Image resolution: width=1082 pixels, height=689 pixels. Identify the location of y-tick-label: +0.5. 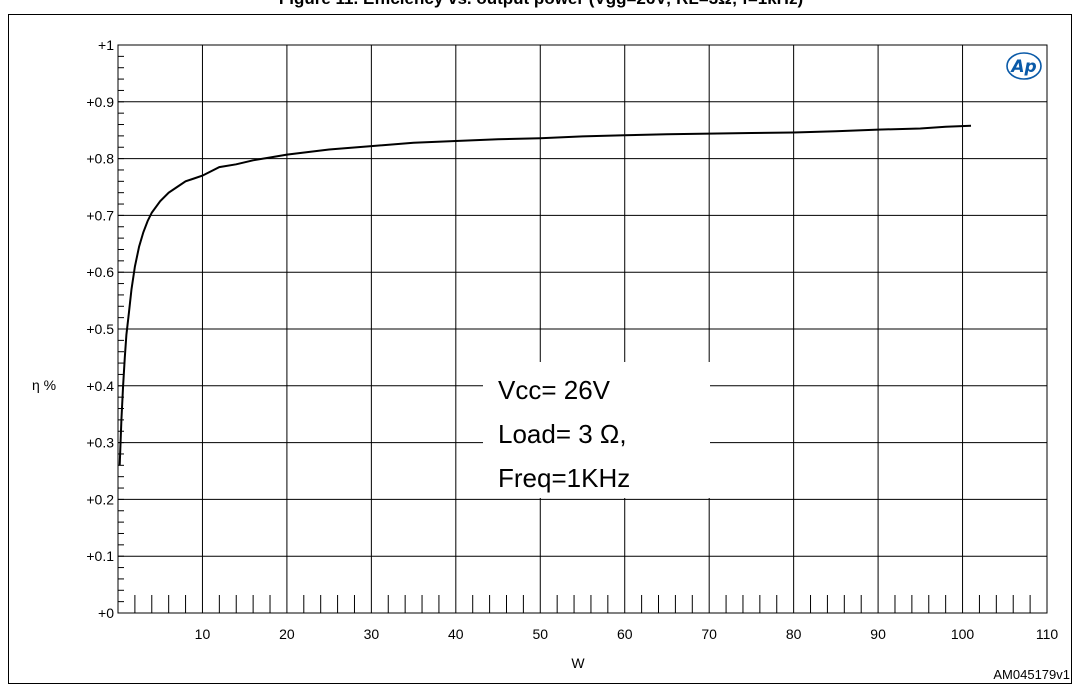
(100, 329).